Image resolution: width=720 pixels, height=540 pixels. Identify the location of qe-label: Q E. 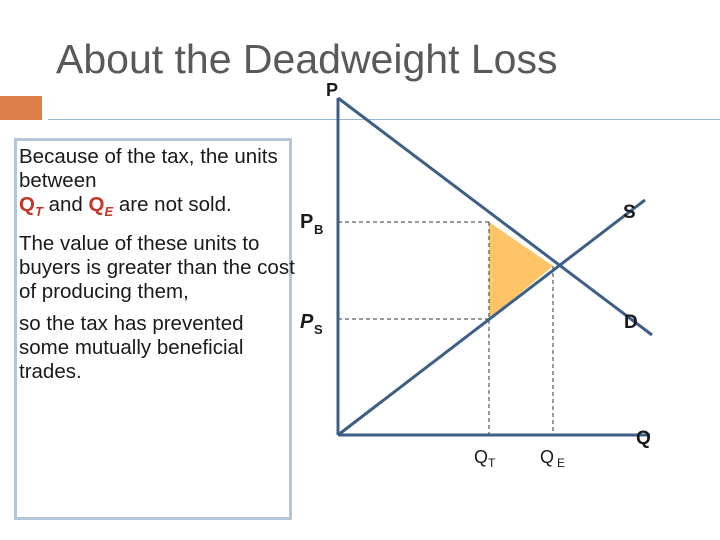
(552, 458).